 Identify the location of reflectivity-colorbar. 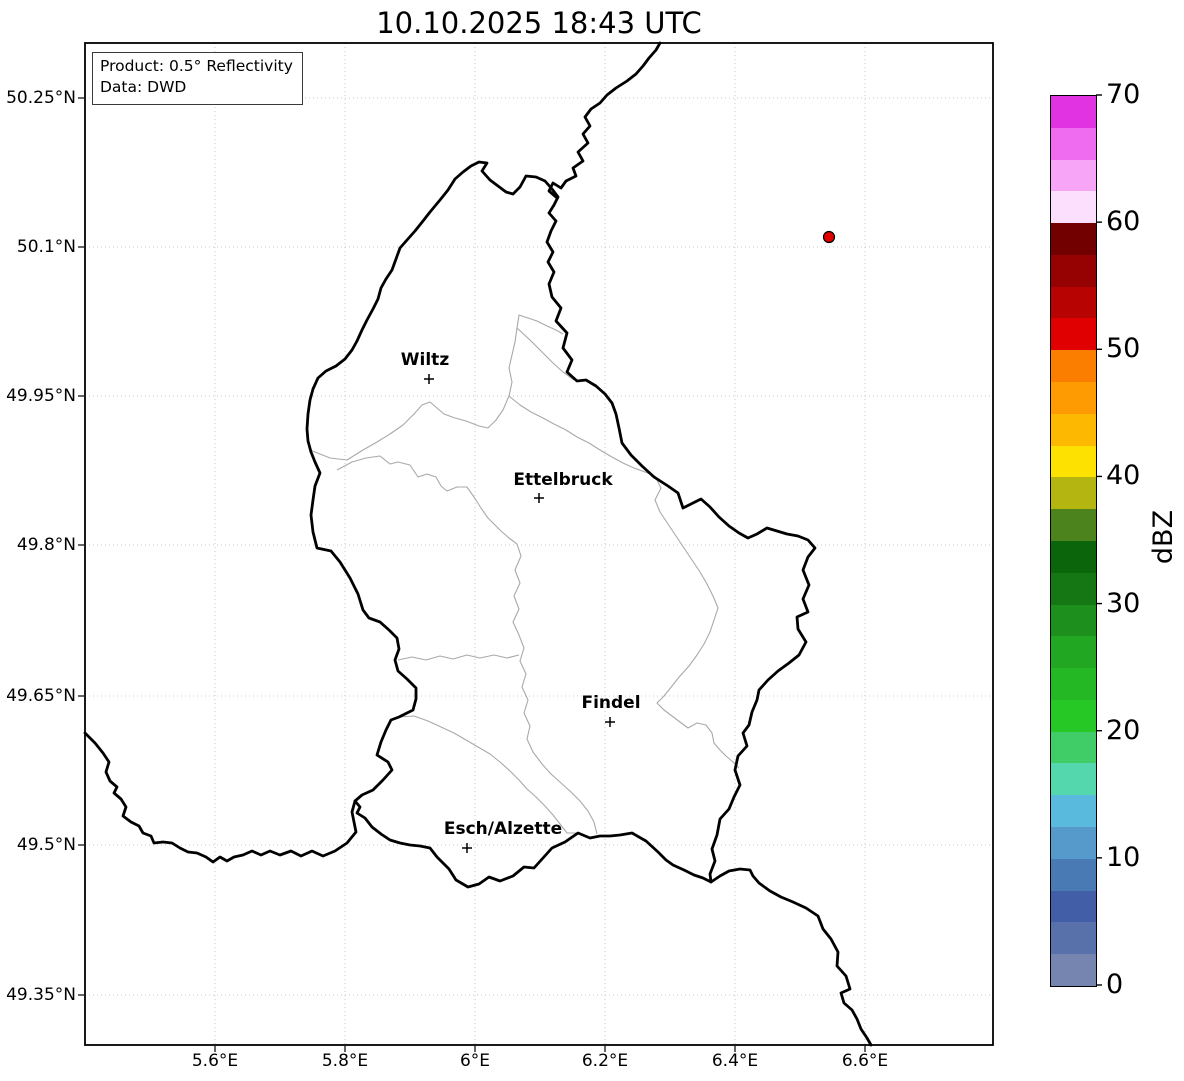
(1073, 541).